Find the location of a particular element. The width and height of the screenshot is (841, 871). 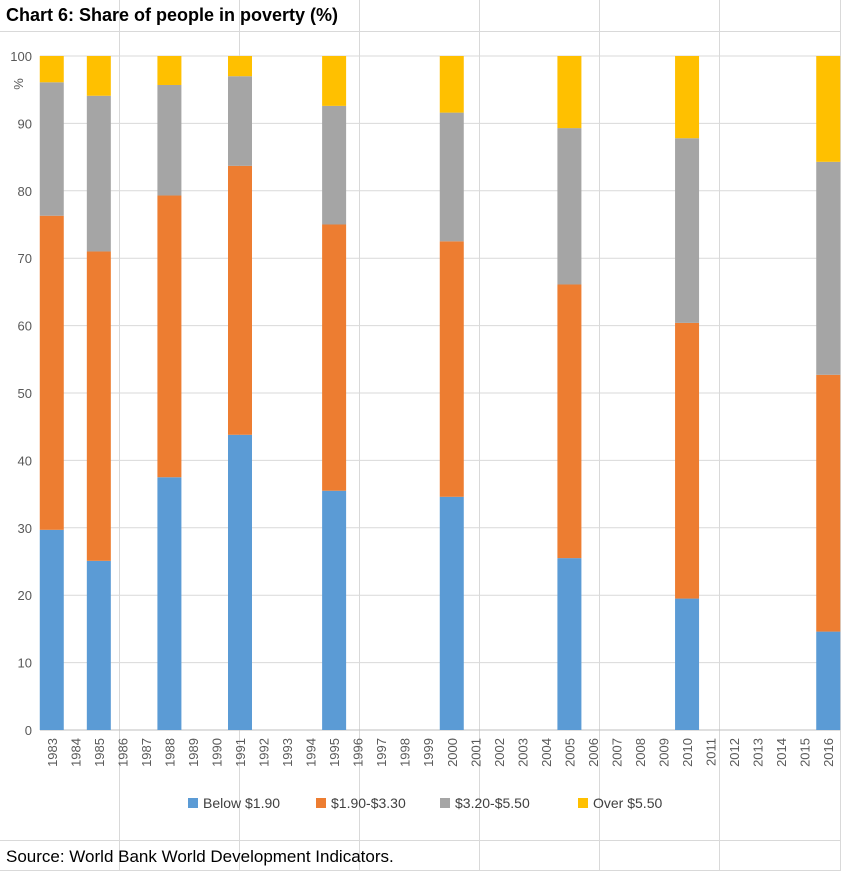

y-tick-label: 80 is located at coordinates (25, 191).